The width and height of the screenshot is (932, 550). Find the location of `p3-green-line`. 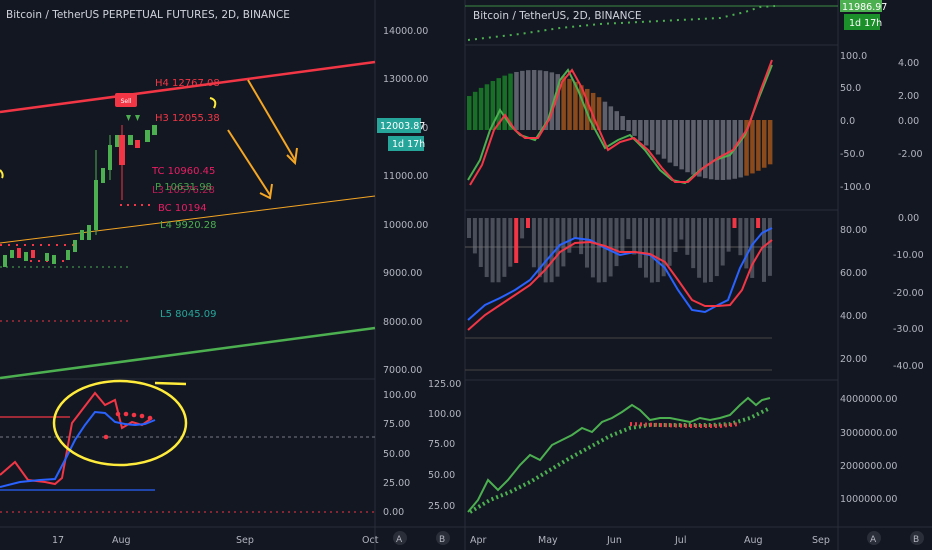

p3-green-line is located at coordinates (619, 454).